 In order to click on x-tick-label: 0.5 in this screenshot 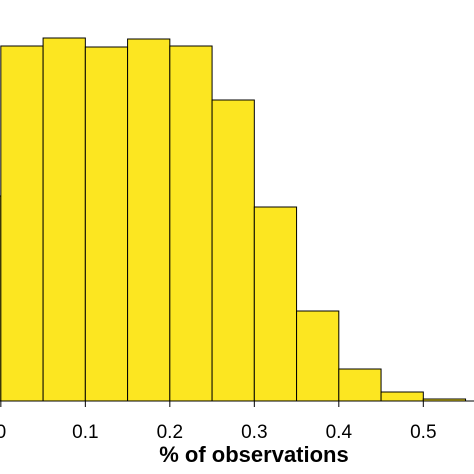, I will do `click(423, 432)`.